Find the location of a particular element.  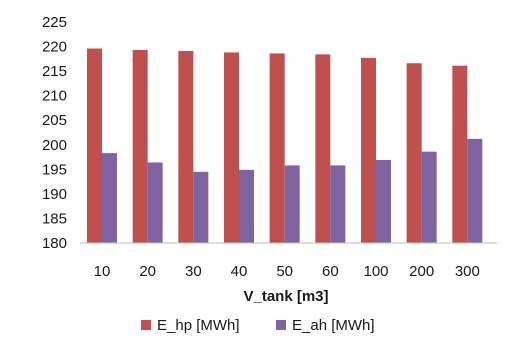

y-axis-tick-labels: 180 185 190 195 200 205 210 215 220 225 is located at coordinates (54, 133).